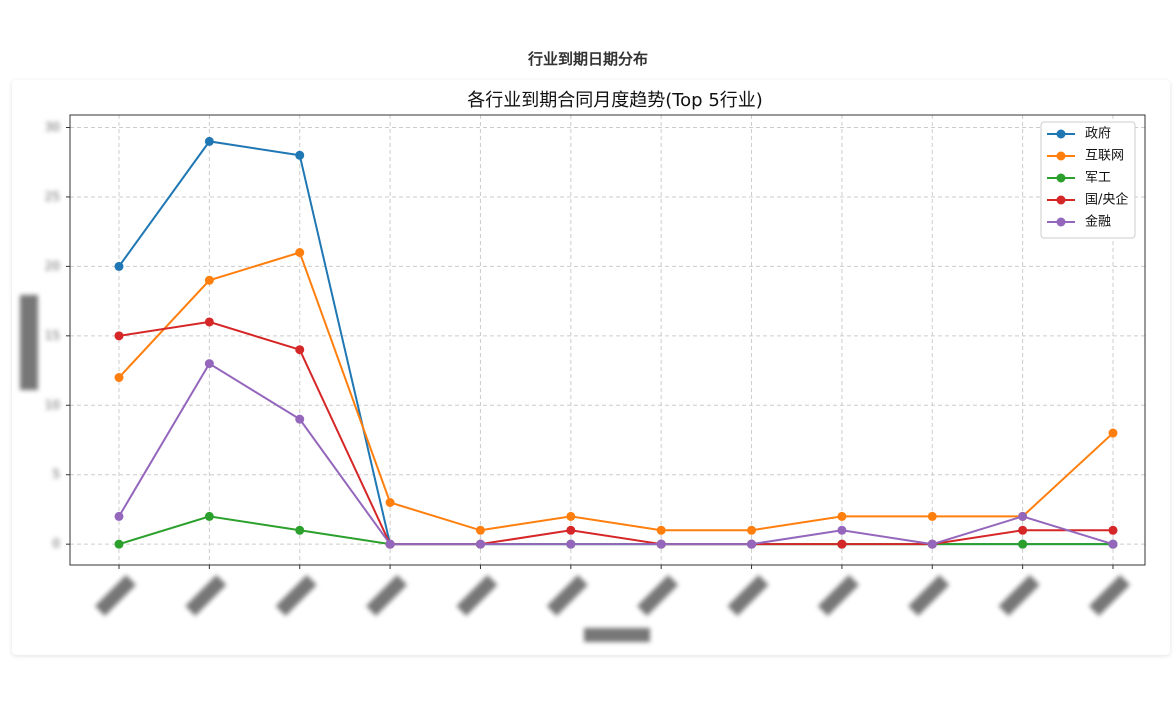 This screenshot has height=702, width=1176. What do you see at coordinates (52, 405) in the screenshot?
I see `y-tick-label: 10` at bounding box center [52, 405].